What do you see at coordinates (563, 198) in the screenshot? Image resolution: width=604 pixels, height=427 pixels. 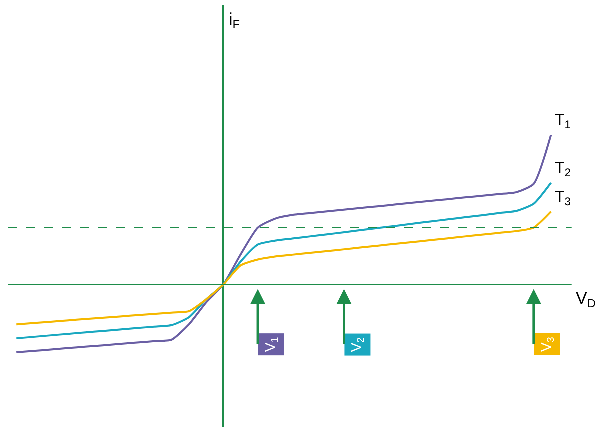 I see `series-label: T$_{3}$` at bounding box center [563, 198].